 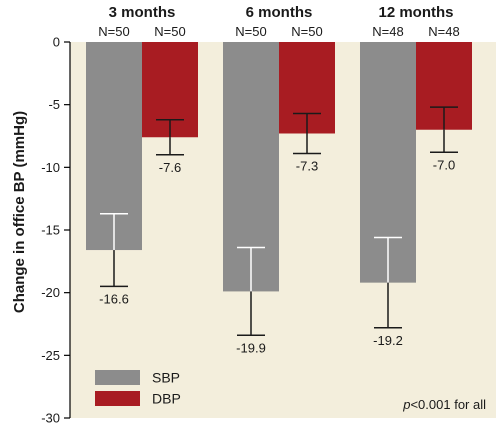 I want to click on legend-swatch-dbp, so click(x=117, y=398).